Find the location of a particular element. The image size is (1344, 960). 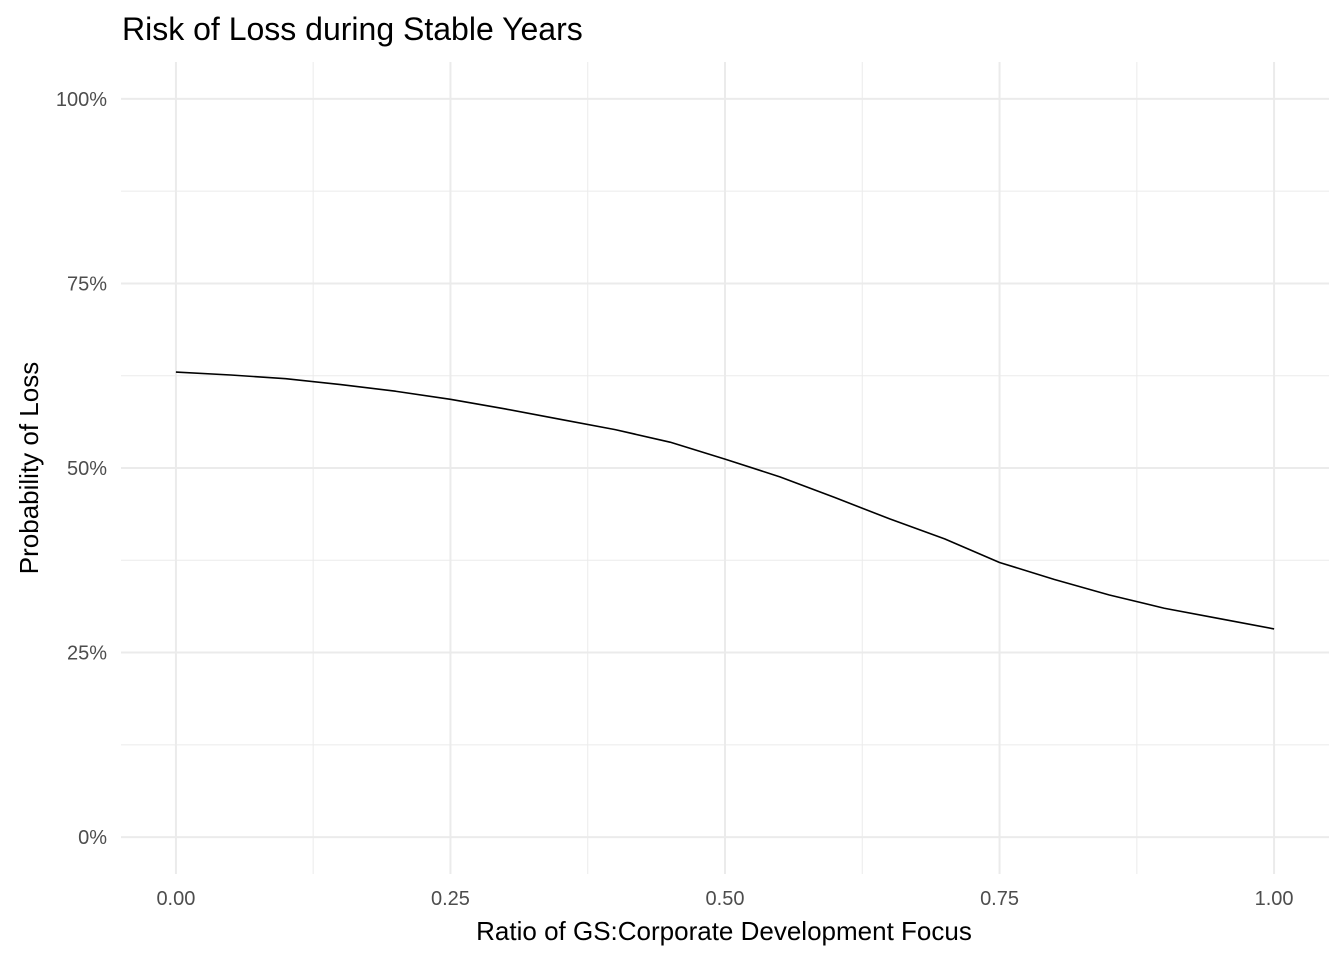

x-tick-label: 0.25 is located at coordinates (450, 899).